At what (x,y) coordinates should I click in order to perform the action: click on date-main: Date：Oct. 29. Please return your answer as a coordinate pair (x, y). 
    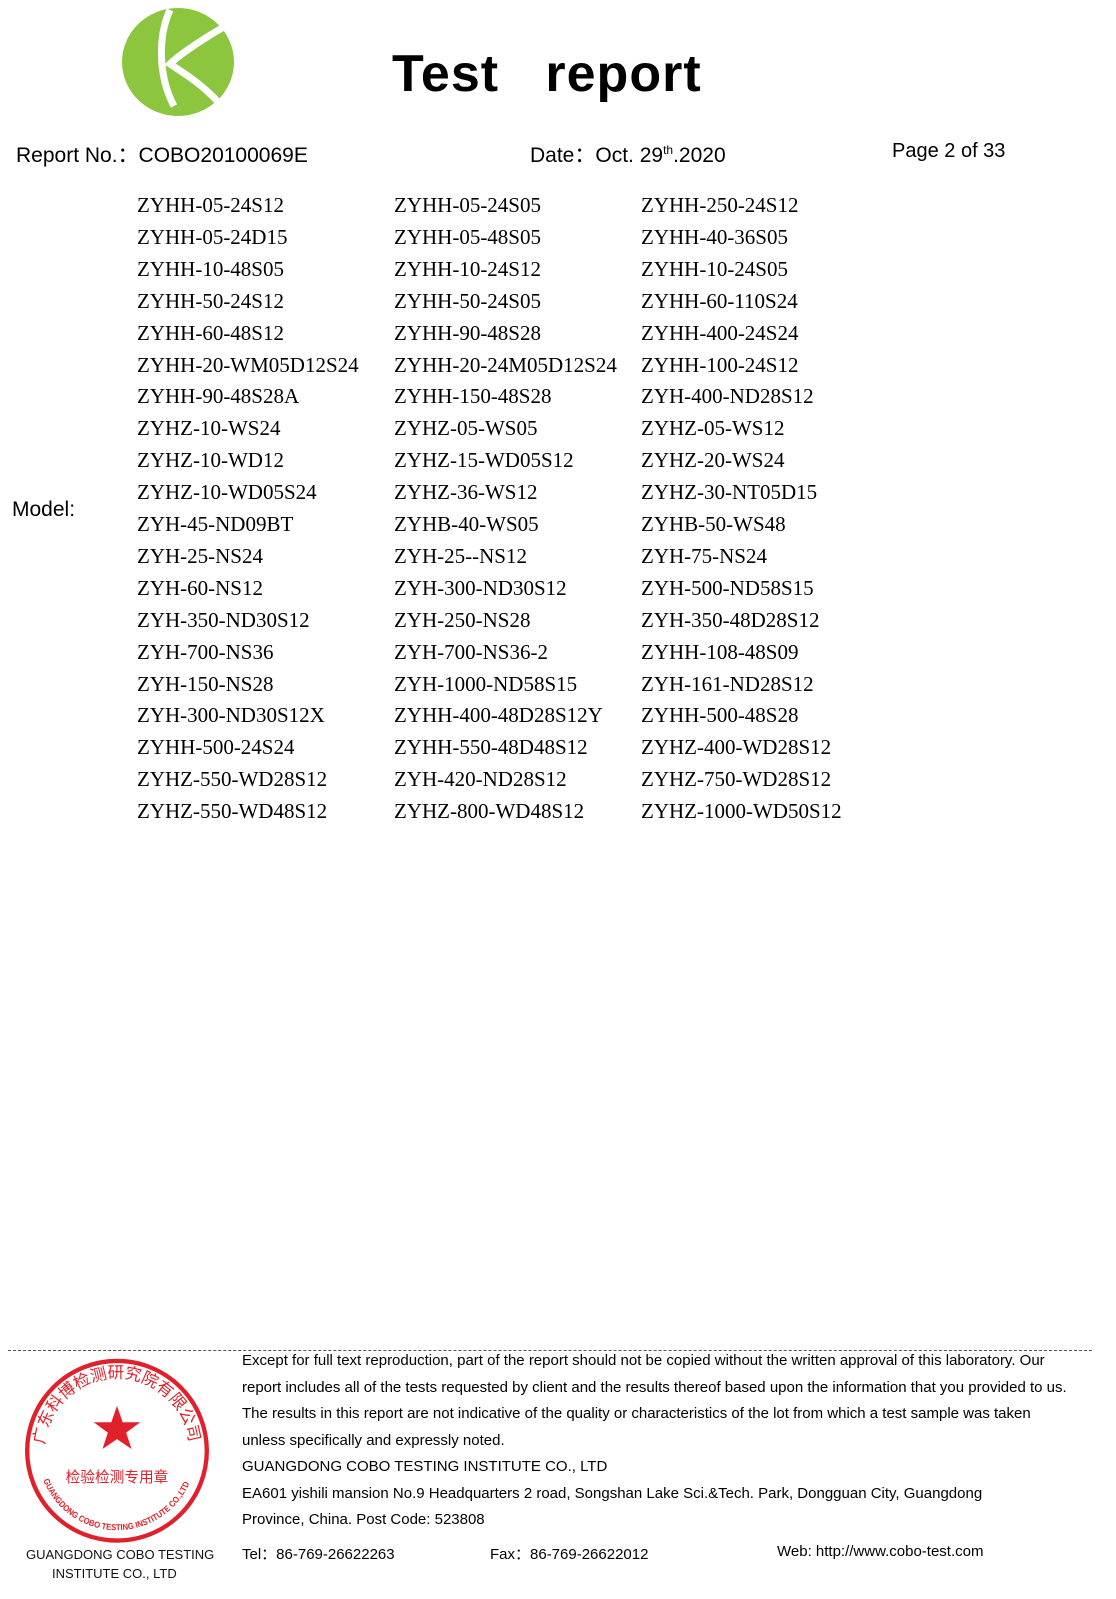
    Looking at the image, I should click on (597, 155).